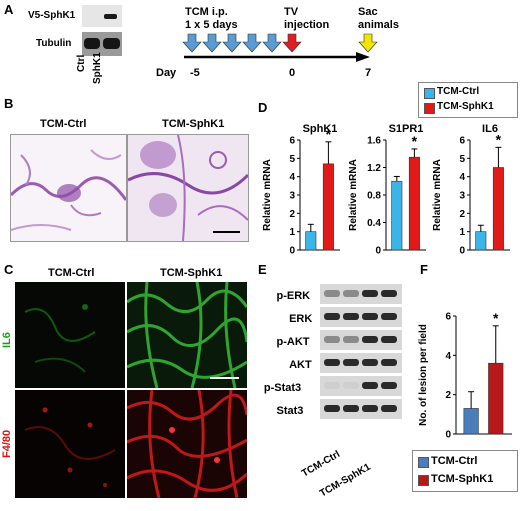 This screenshot has width=520, height=511. What do you see at coordinates (424, 269) in the screenshot?
I see `panel-letter-f: F` at bounding box center [424, 269].